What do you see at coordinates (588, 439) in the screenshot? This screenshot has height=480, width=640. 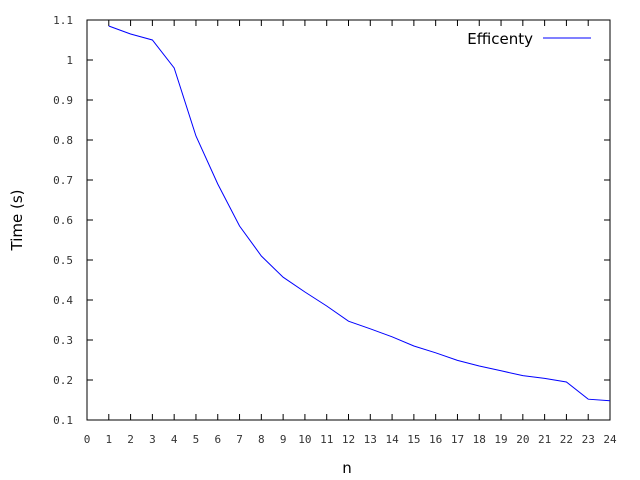 I see `x-tick-label: 23` at bounding box center [588, 439].